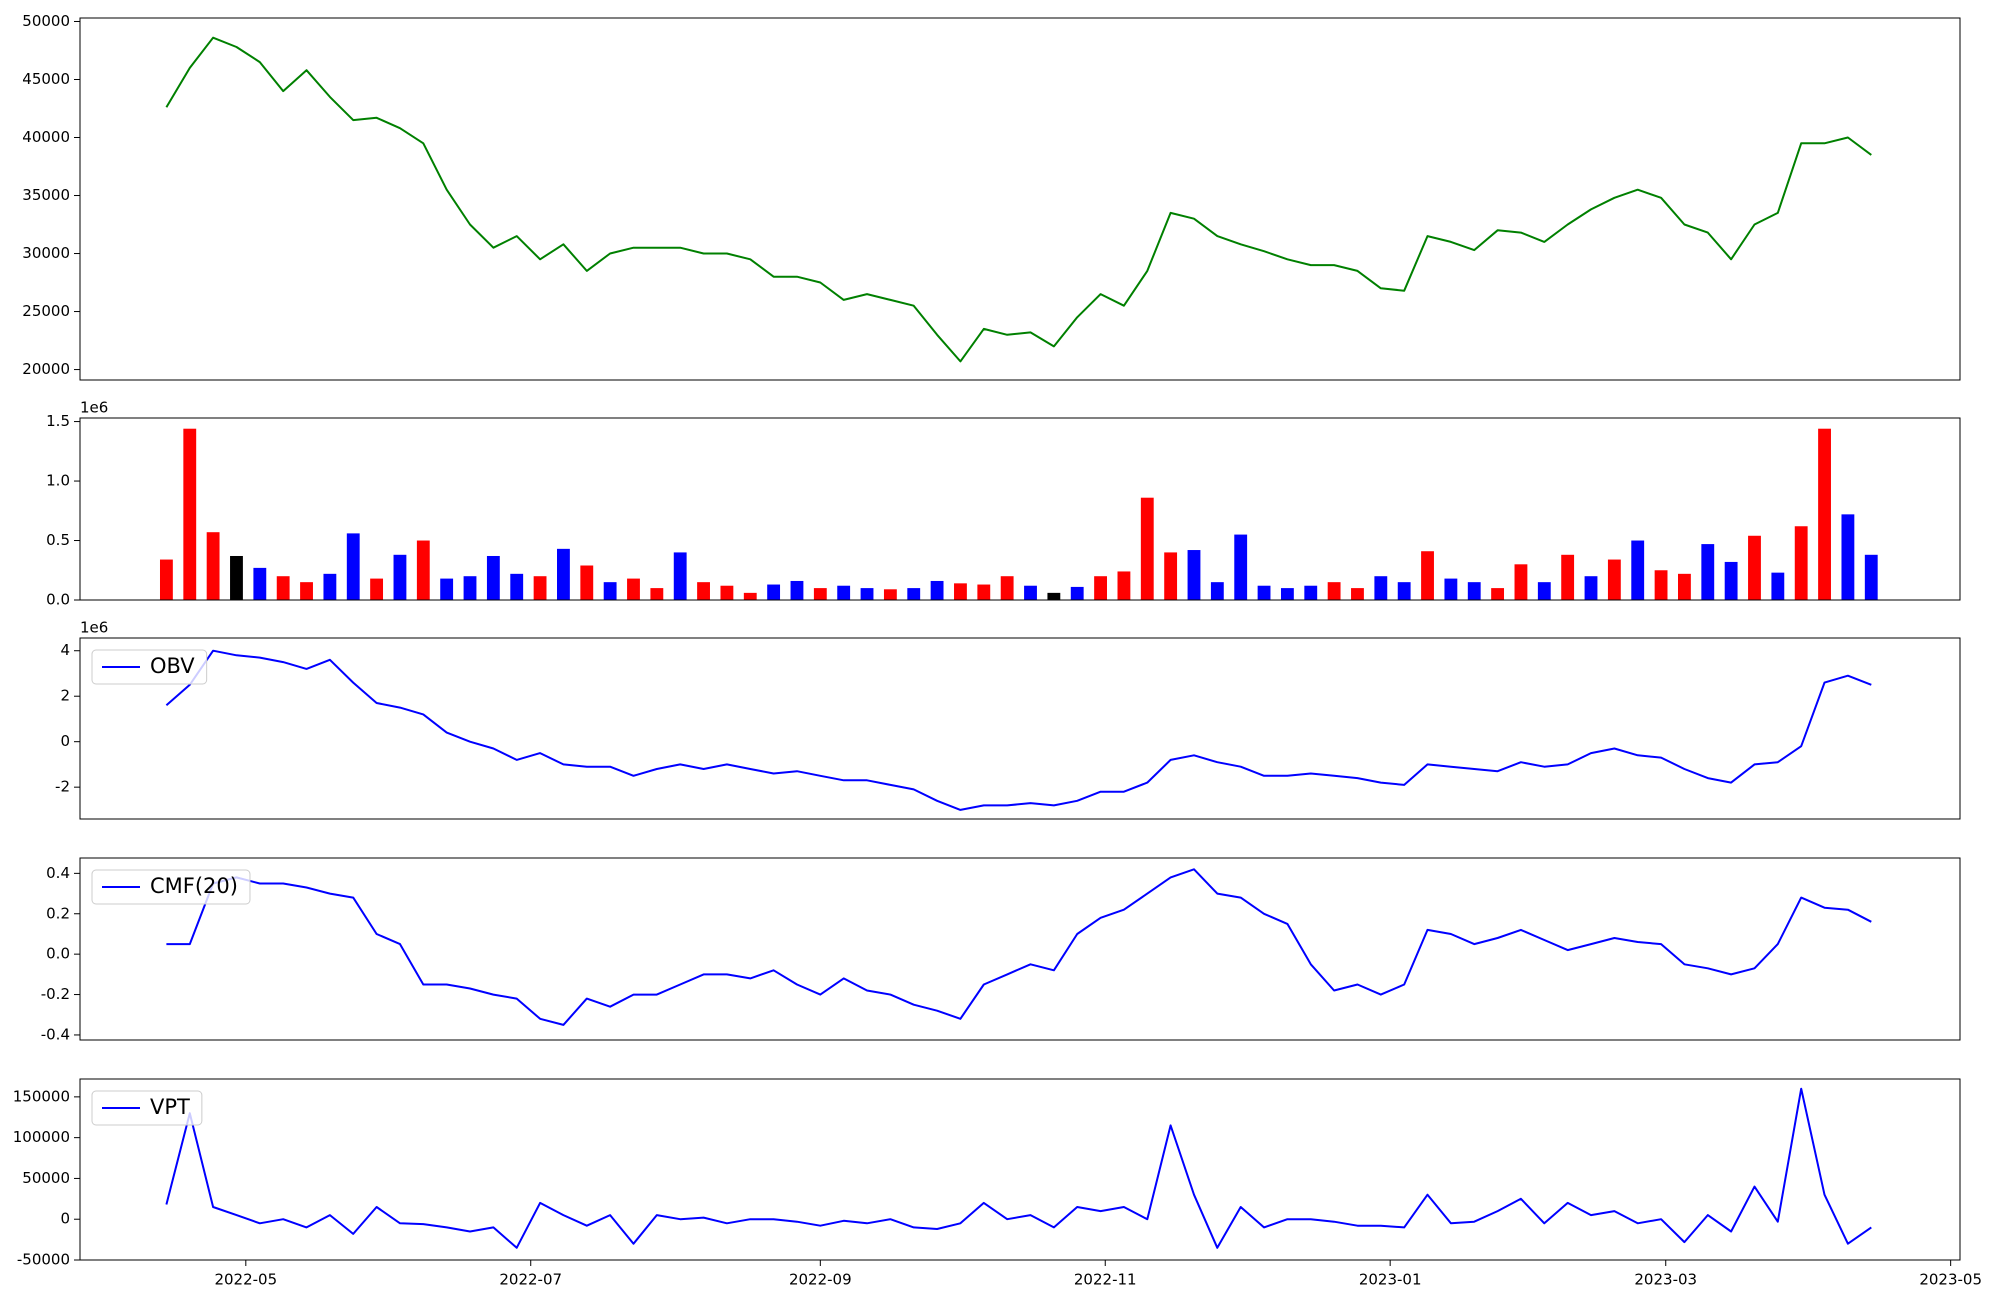  What do you see at coordinates (62, 787) in the screenshot?
I see `y-tick-label: -2` at bounding box center [62, 787].